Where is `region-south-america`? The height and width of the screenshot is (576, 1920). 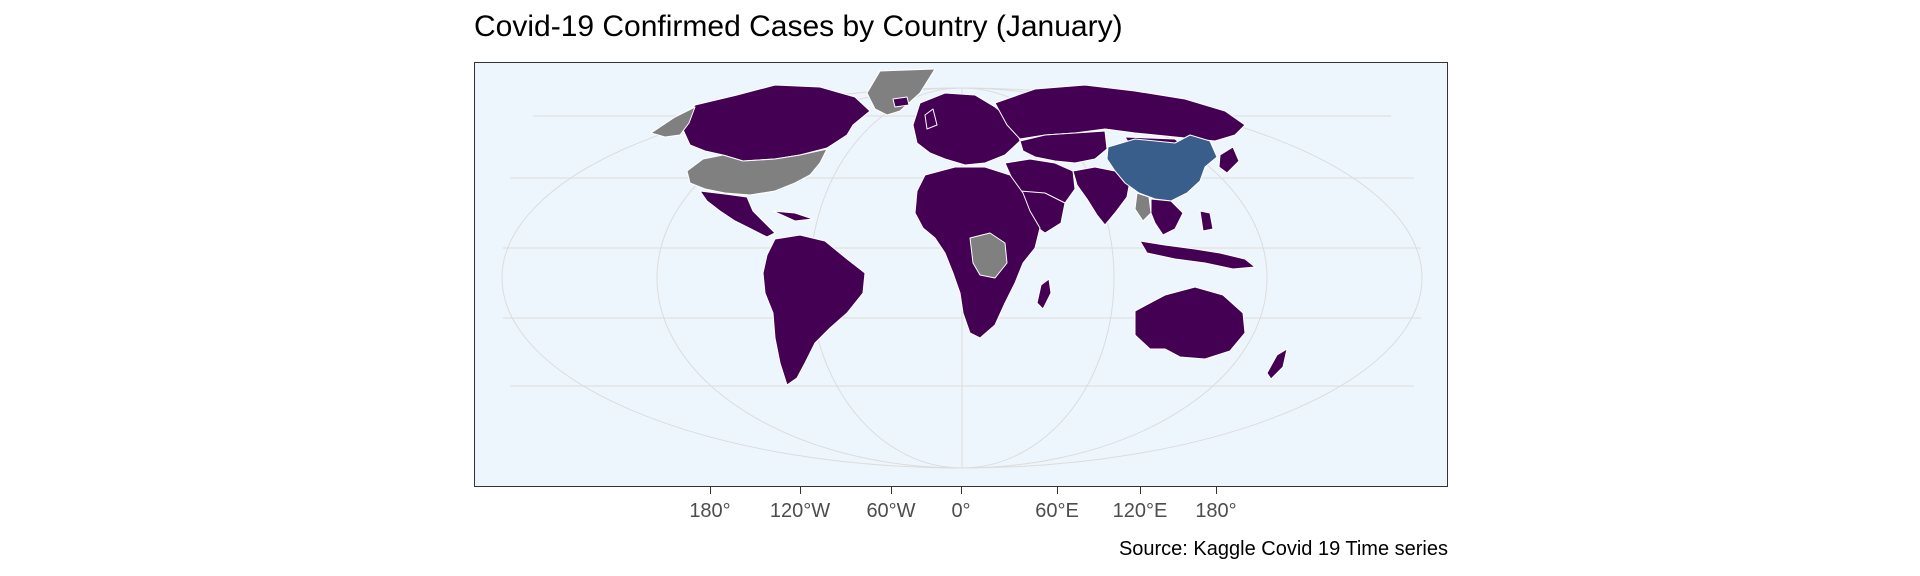 region-south-america is located at coordinates (814, 310).